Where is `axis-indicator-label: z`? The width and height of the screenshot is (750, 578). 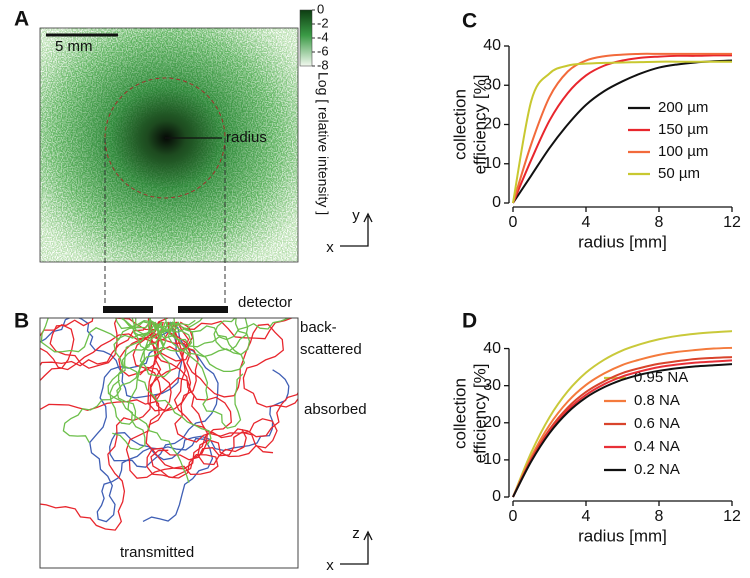 axis-indicator-label: z is located at coordinates (356, 533).